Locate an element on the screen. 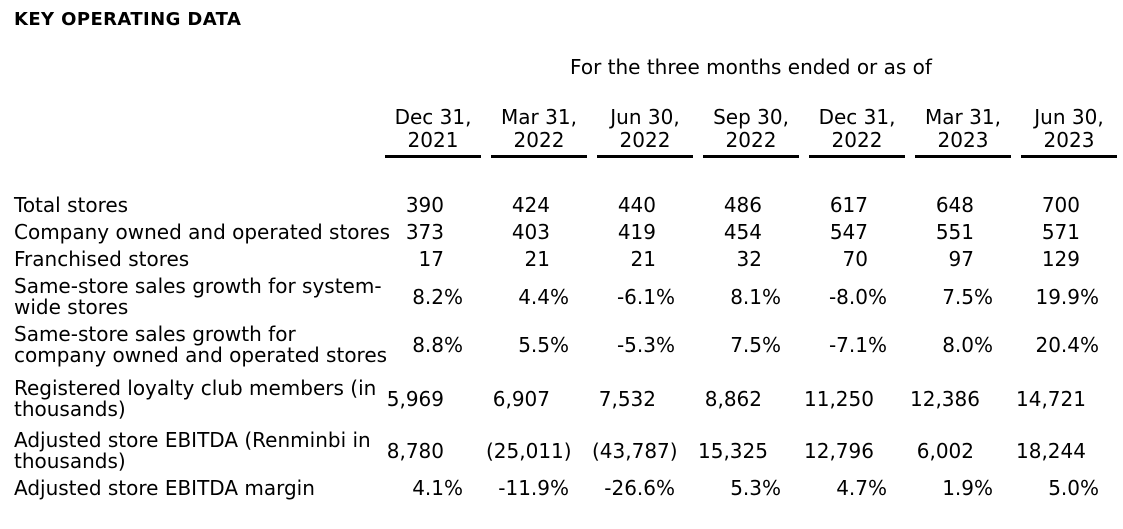  value-cell: 390 is located at coordinates (433, 205).